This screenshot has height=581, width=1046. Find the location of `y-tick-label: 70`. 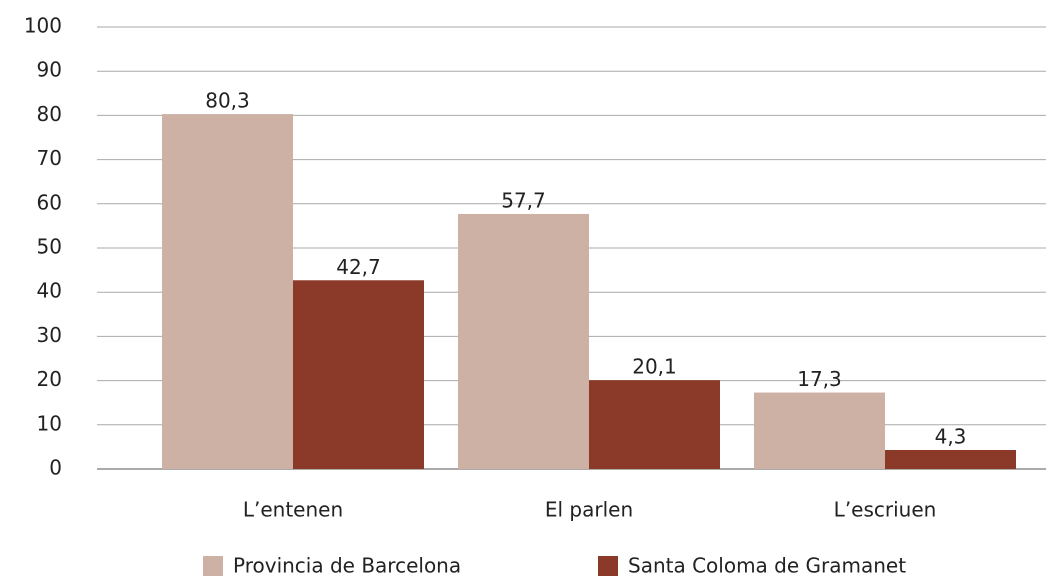

y-tick-label: 70 is located at coordinates (49, 158).